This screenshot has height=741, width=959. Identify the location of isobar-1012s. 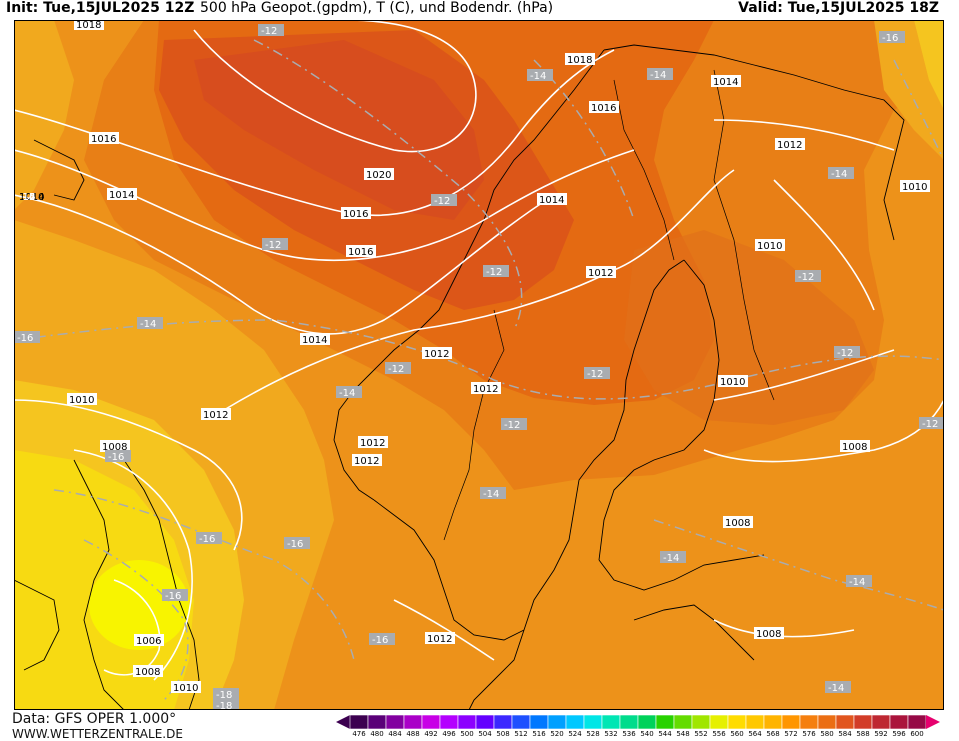
(444, 630).